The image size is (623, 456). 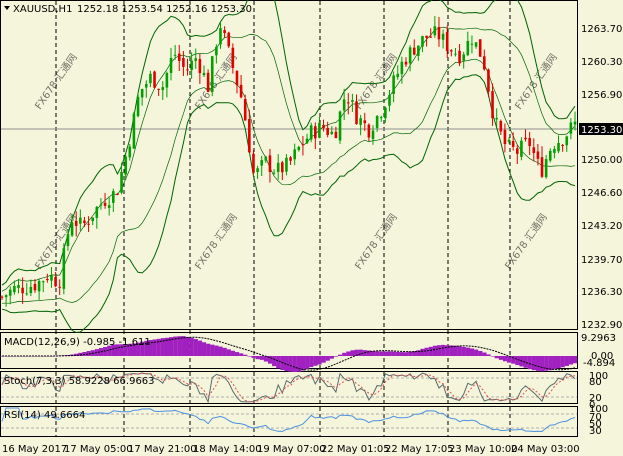 What do you see at coordinates (599, 363) in the screenshot?
I see `macd-tick: -4.894` at bounding box center [599, 363].